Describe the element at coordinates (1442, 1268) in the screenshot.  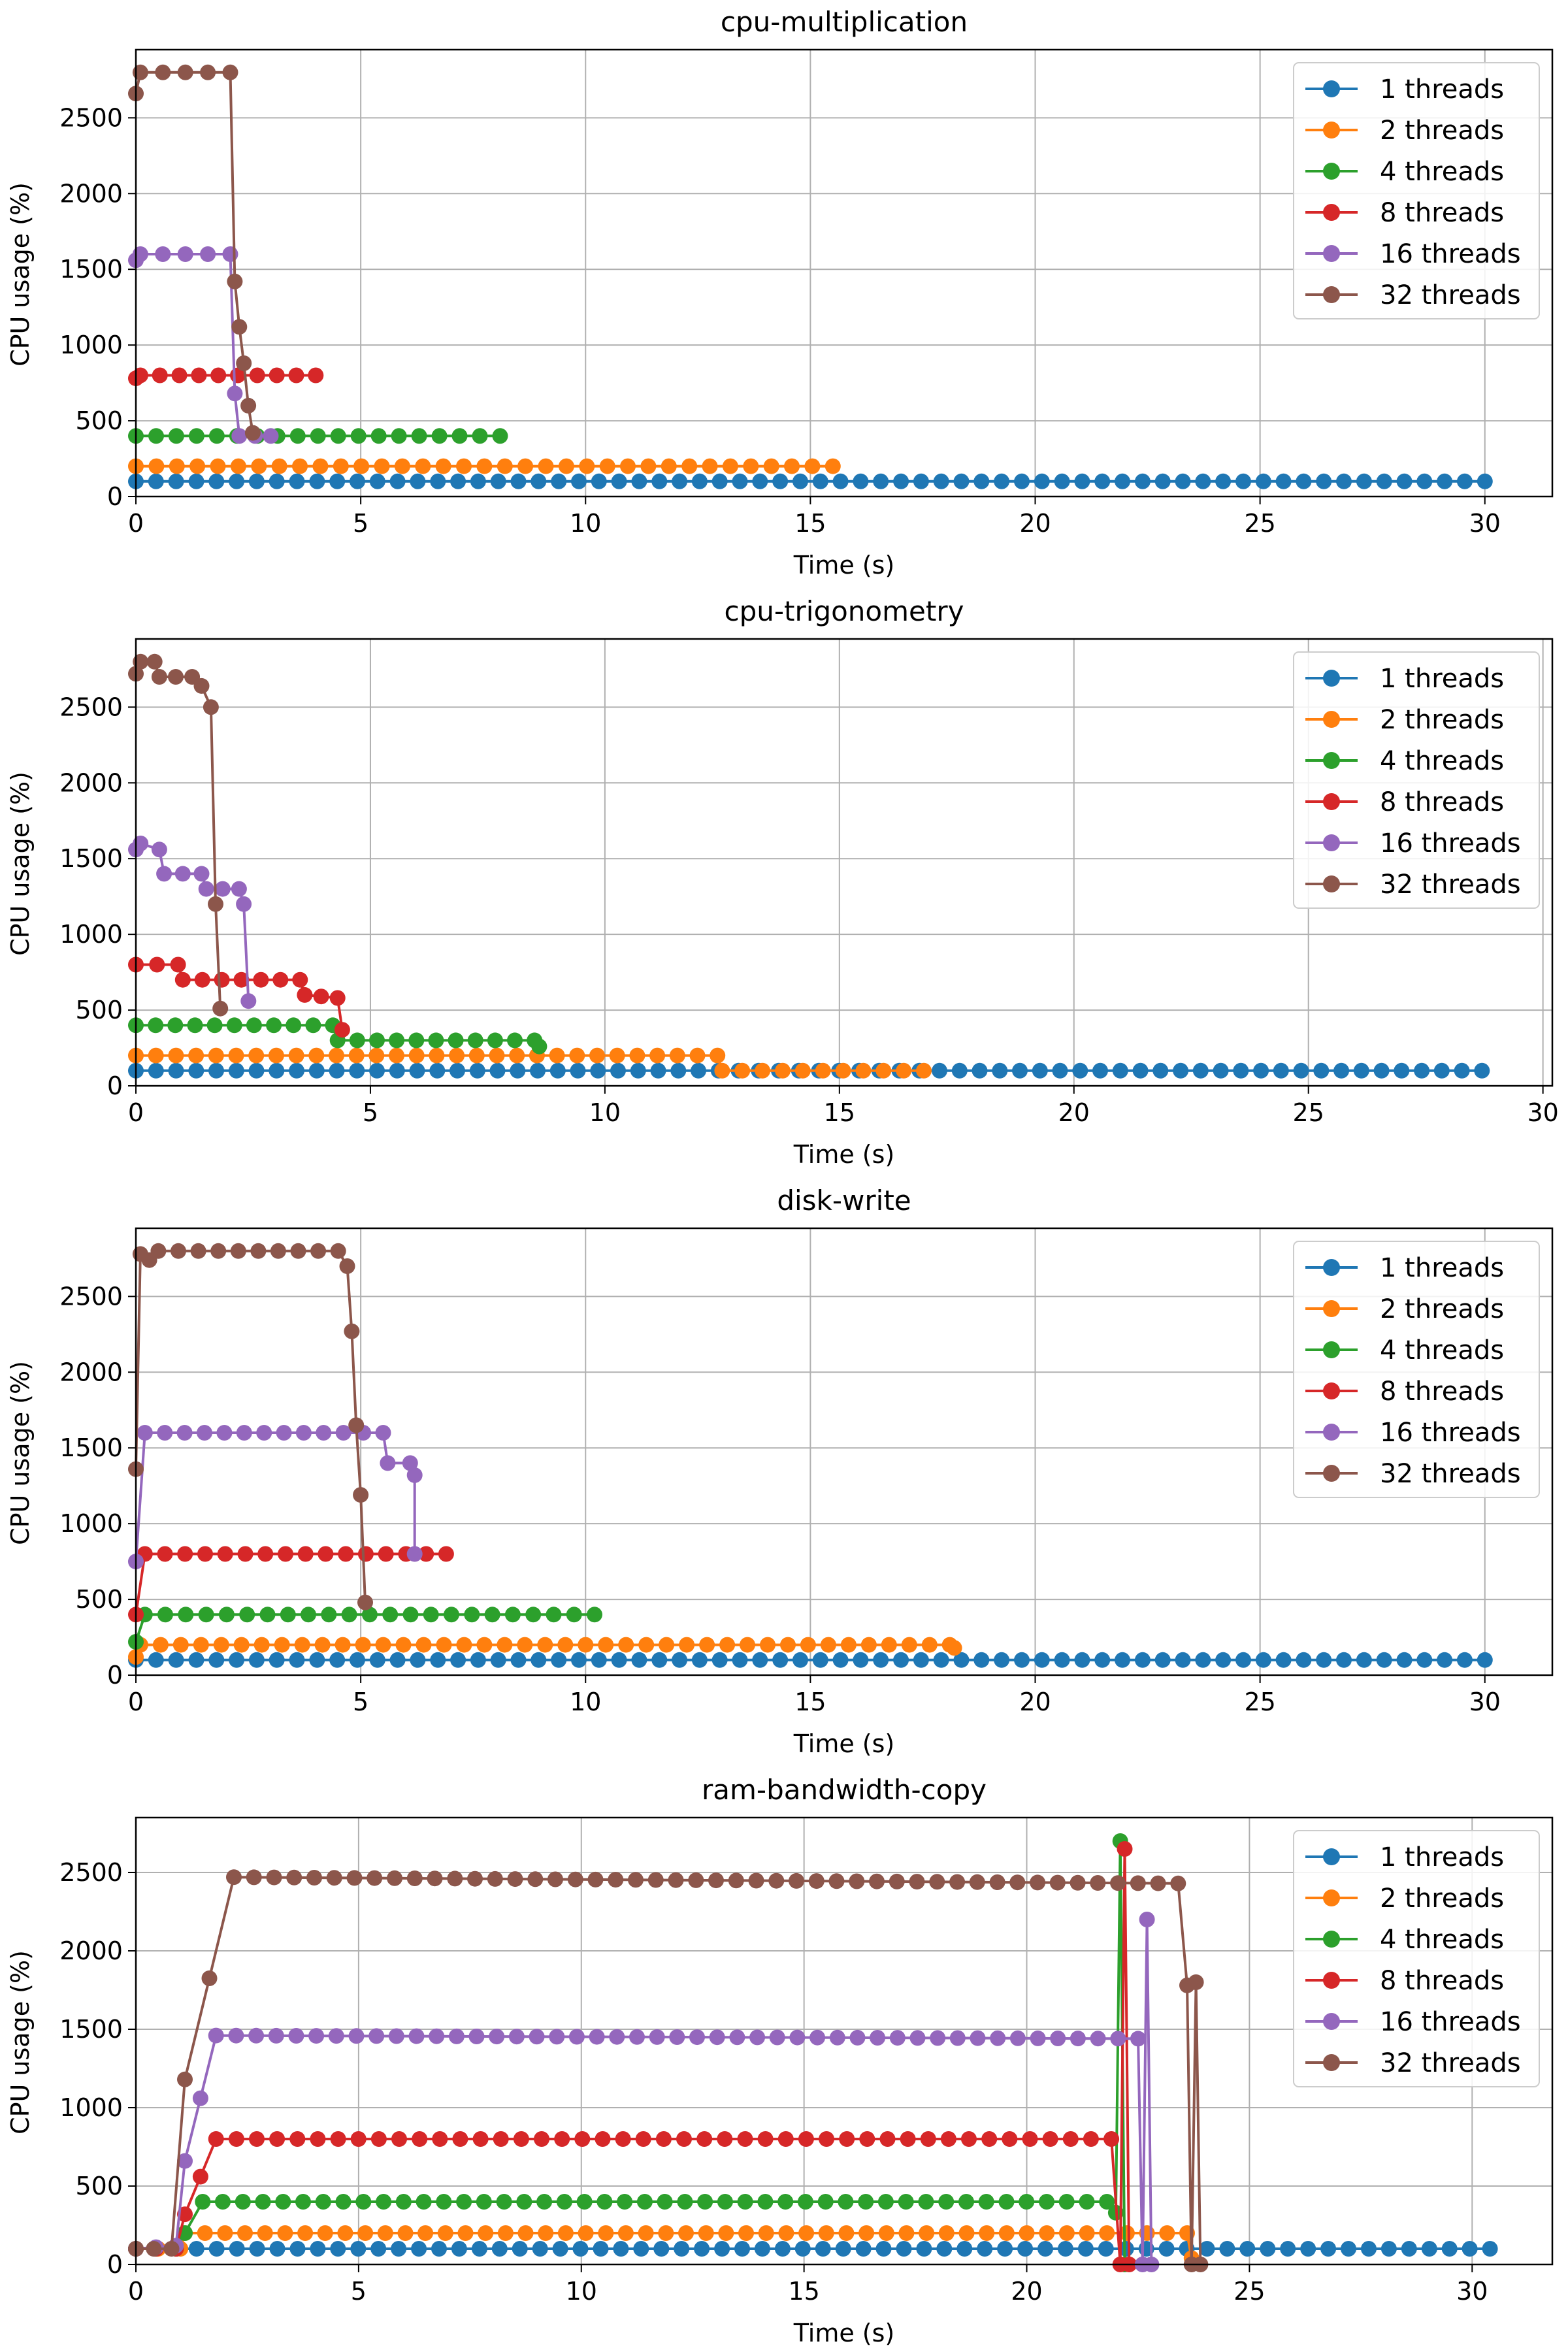
I see `legend-label: 1 threads` at that location.